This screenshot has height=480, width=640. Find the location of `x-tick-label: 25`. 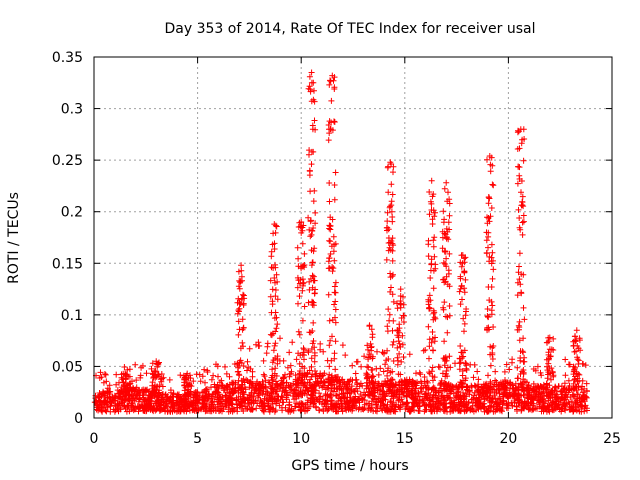

x-tick-label: 25 is located at coordinates (612, 439).